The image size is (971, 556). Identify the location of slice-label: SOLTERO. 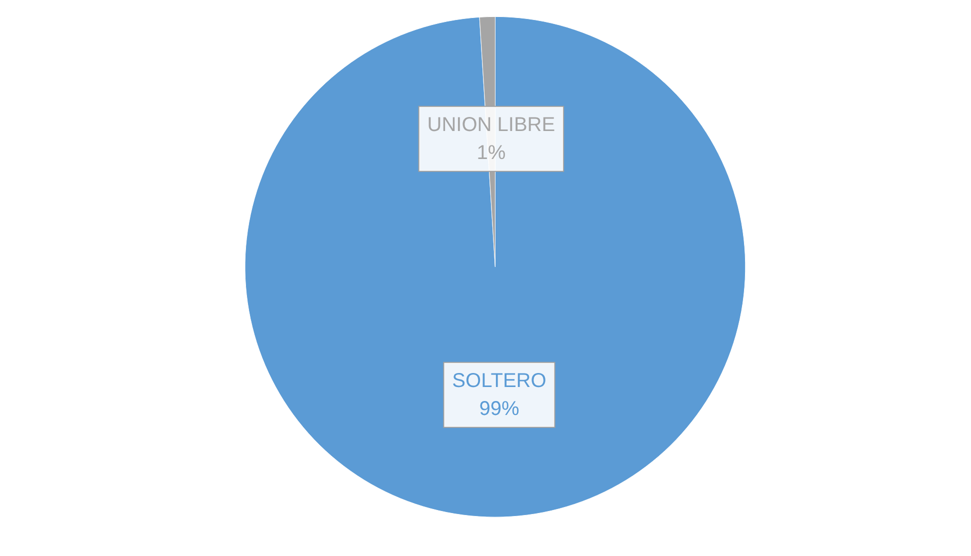
(499, 381).